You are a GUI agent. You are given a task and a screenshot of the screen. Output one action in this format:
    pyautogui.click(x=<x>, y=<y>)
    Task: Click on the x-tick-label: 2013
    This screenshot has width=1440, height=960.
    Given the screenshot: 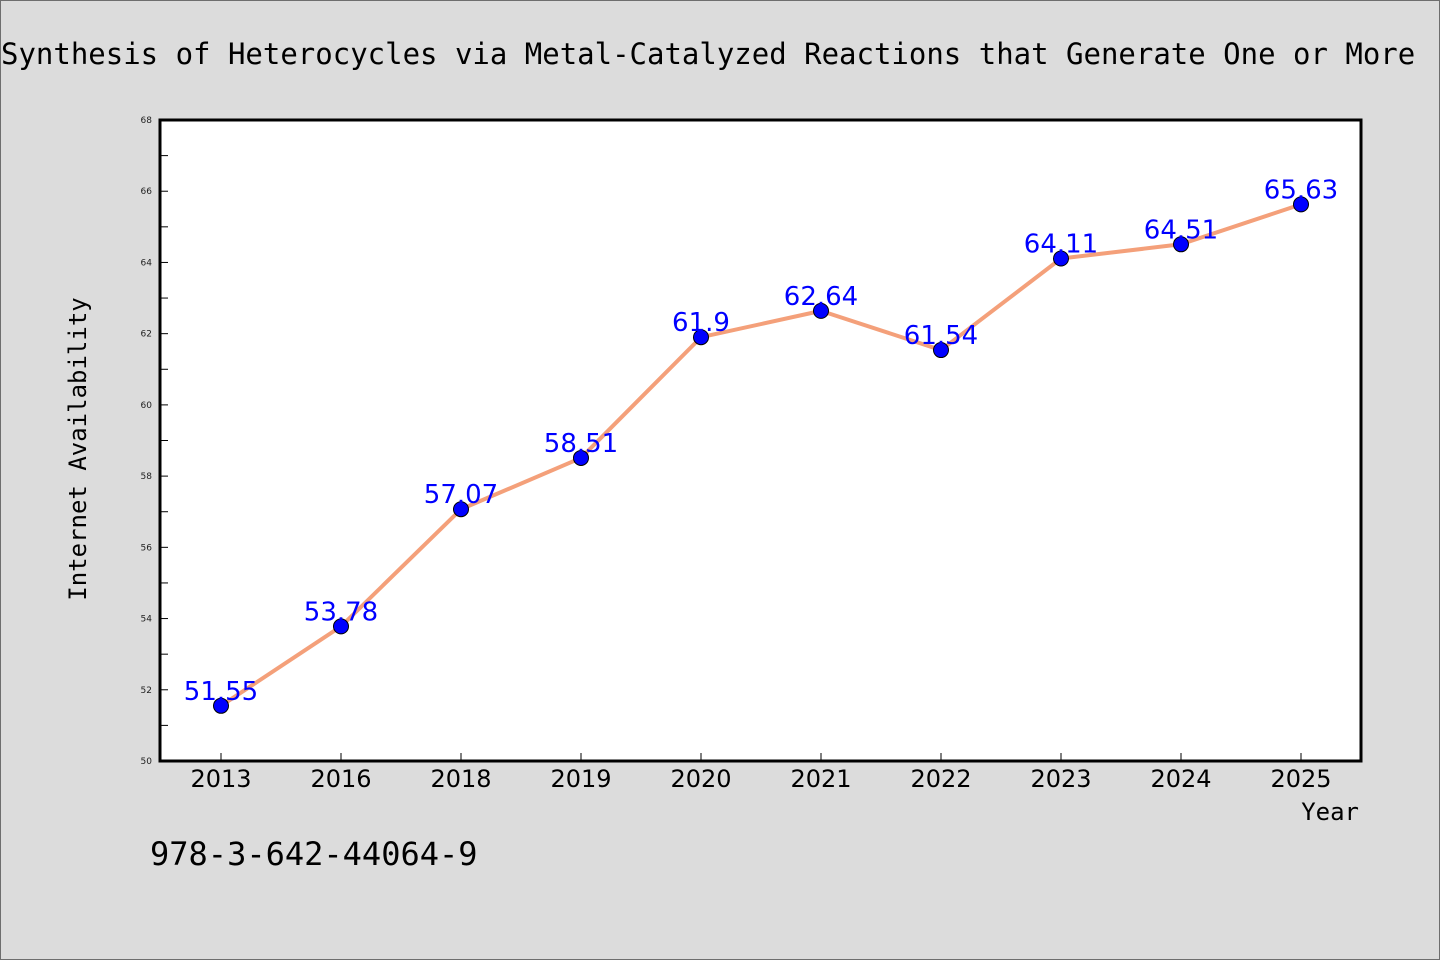 What is the action you would take?
    pyautogui.click(x=220, y=779)
    